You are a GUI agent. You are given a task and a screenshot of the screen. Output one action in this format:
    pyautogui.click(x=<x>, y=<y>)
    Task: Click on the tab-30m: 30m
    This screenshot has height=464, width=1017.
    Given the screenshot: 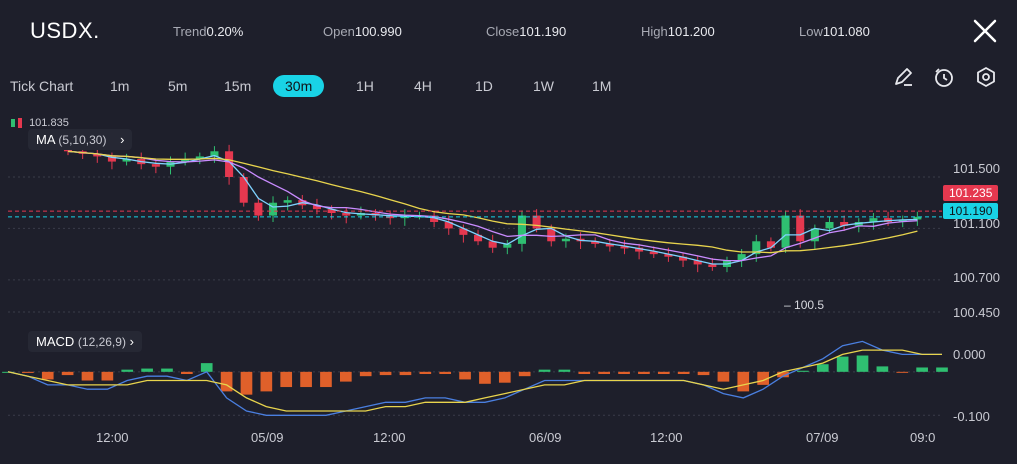 What is the action you would take?
    pyautogui.click(x=299, y=86)
    